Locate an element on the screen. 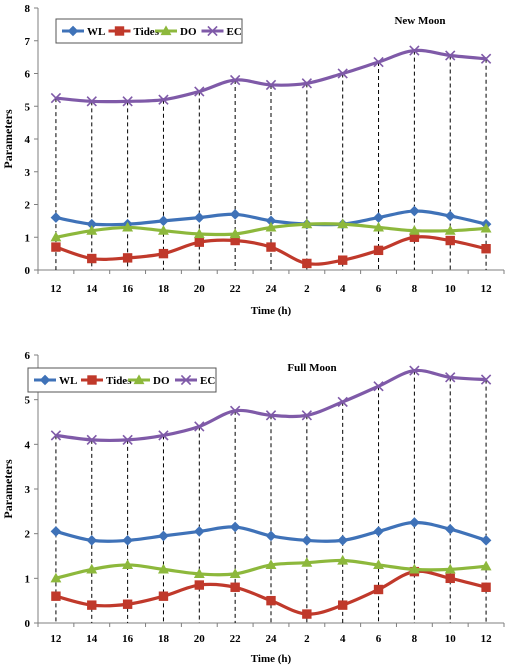 The width and height of the screenshot is (520, 671). full-moon-y-tick-label-4: 4 is located at coordinates (28, 445).